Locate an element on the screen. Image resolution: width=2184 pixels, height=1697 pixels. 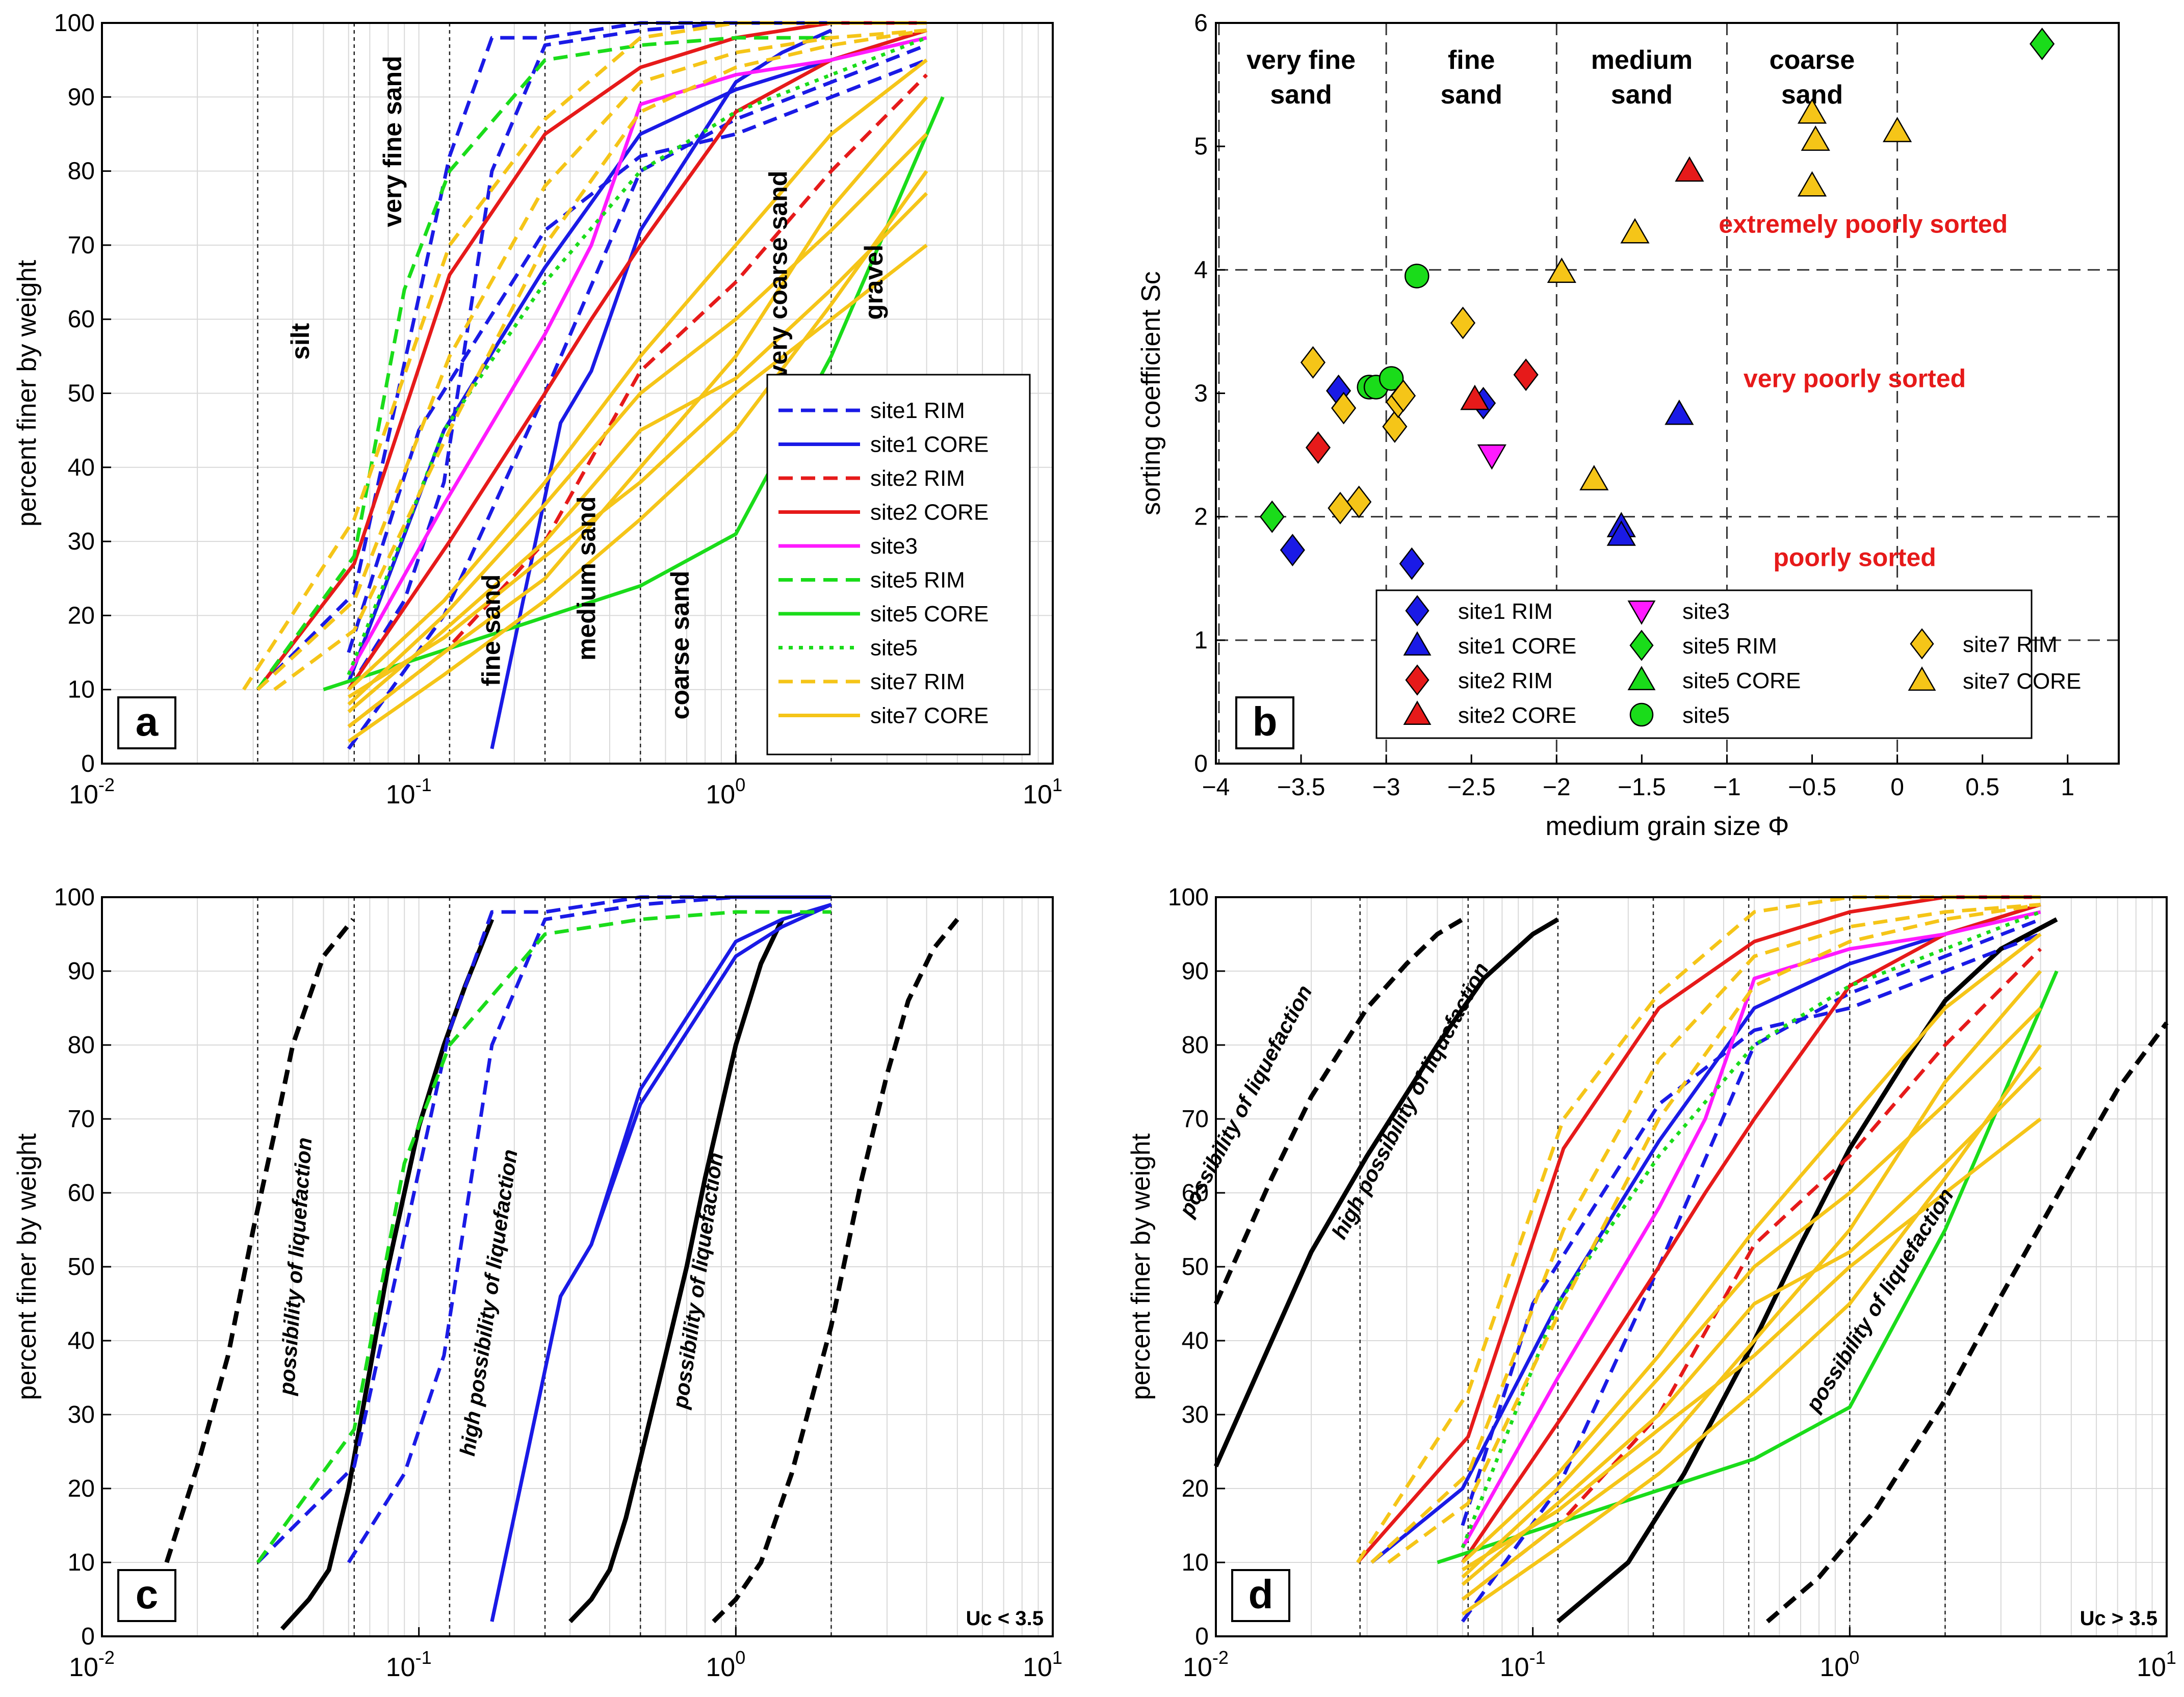
scatter-points is located at coordinates (1657, 304).